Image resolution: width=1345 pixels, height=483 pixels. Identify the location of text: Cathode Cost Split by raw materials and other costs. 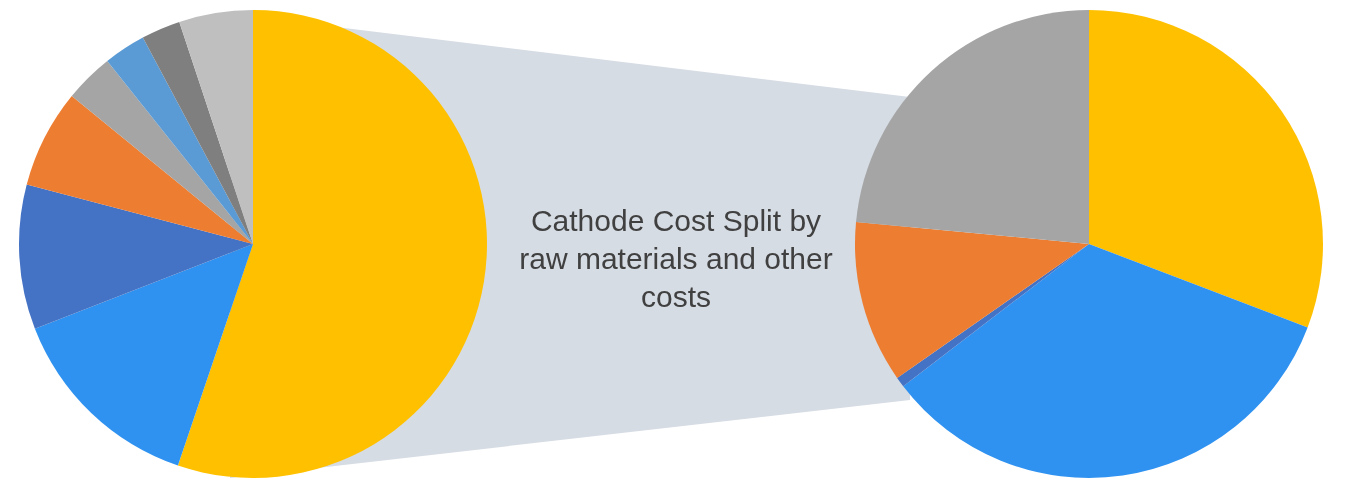
(676, 259).